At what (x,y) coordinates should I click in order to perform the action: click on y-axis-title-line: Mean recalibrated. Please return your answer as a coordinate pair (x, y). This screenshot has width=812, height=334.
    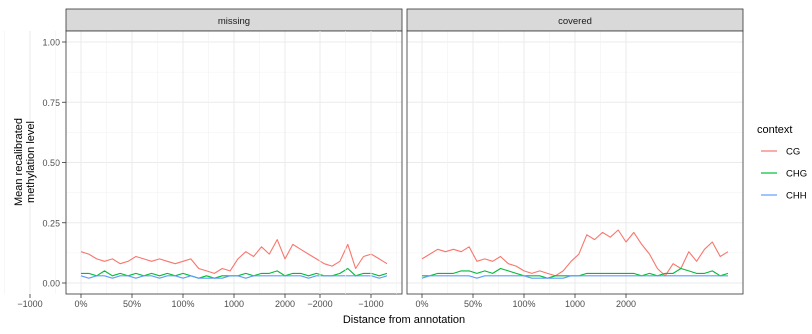
    Looking at the image, I should click on (19, 162).